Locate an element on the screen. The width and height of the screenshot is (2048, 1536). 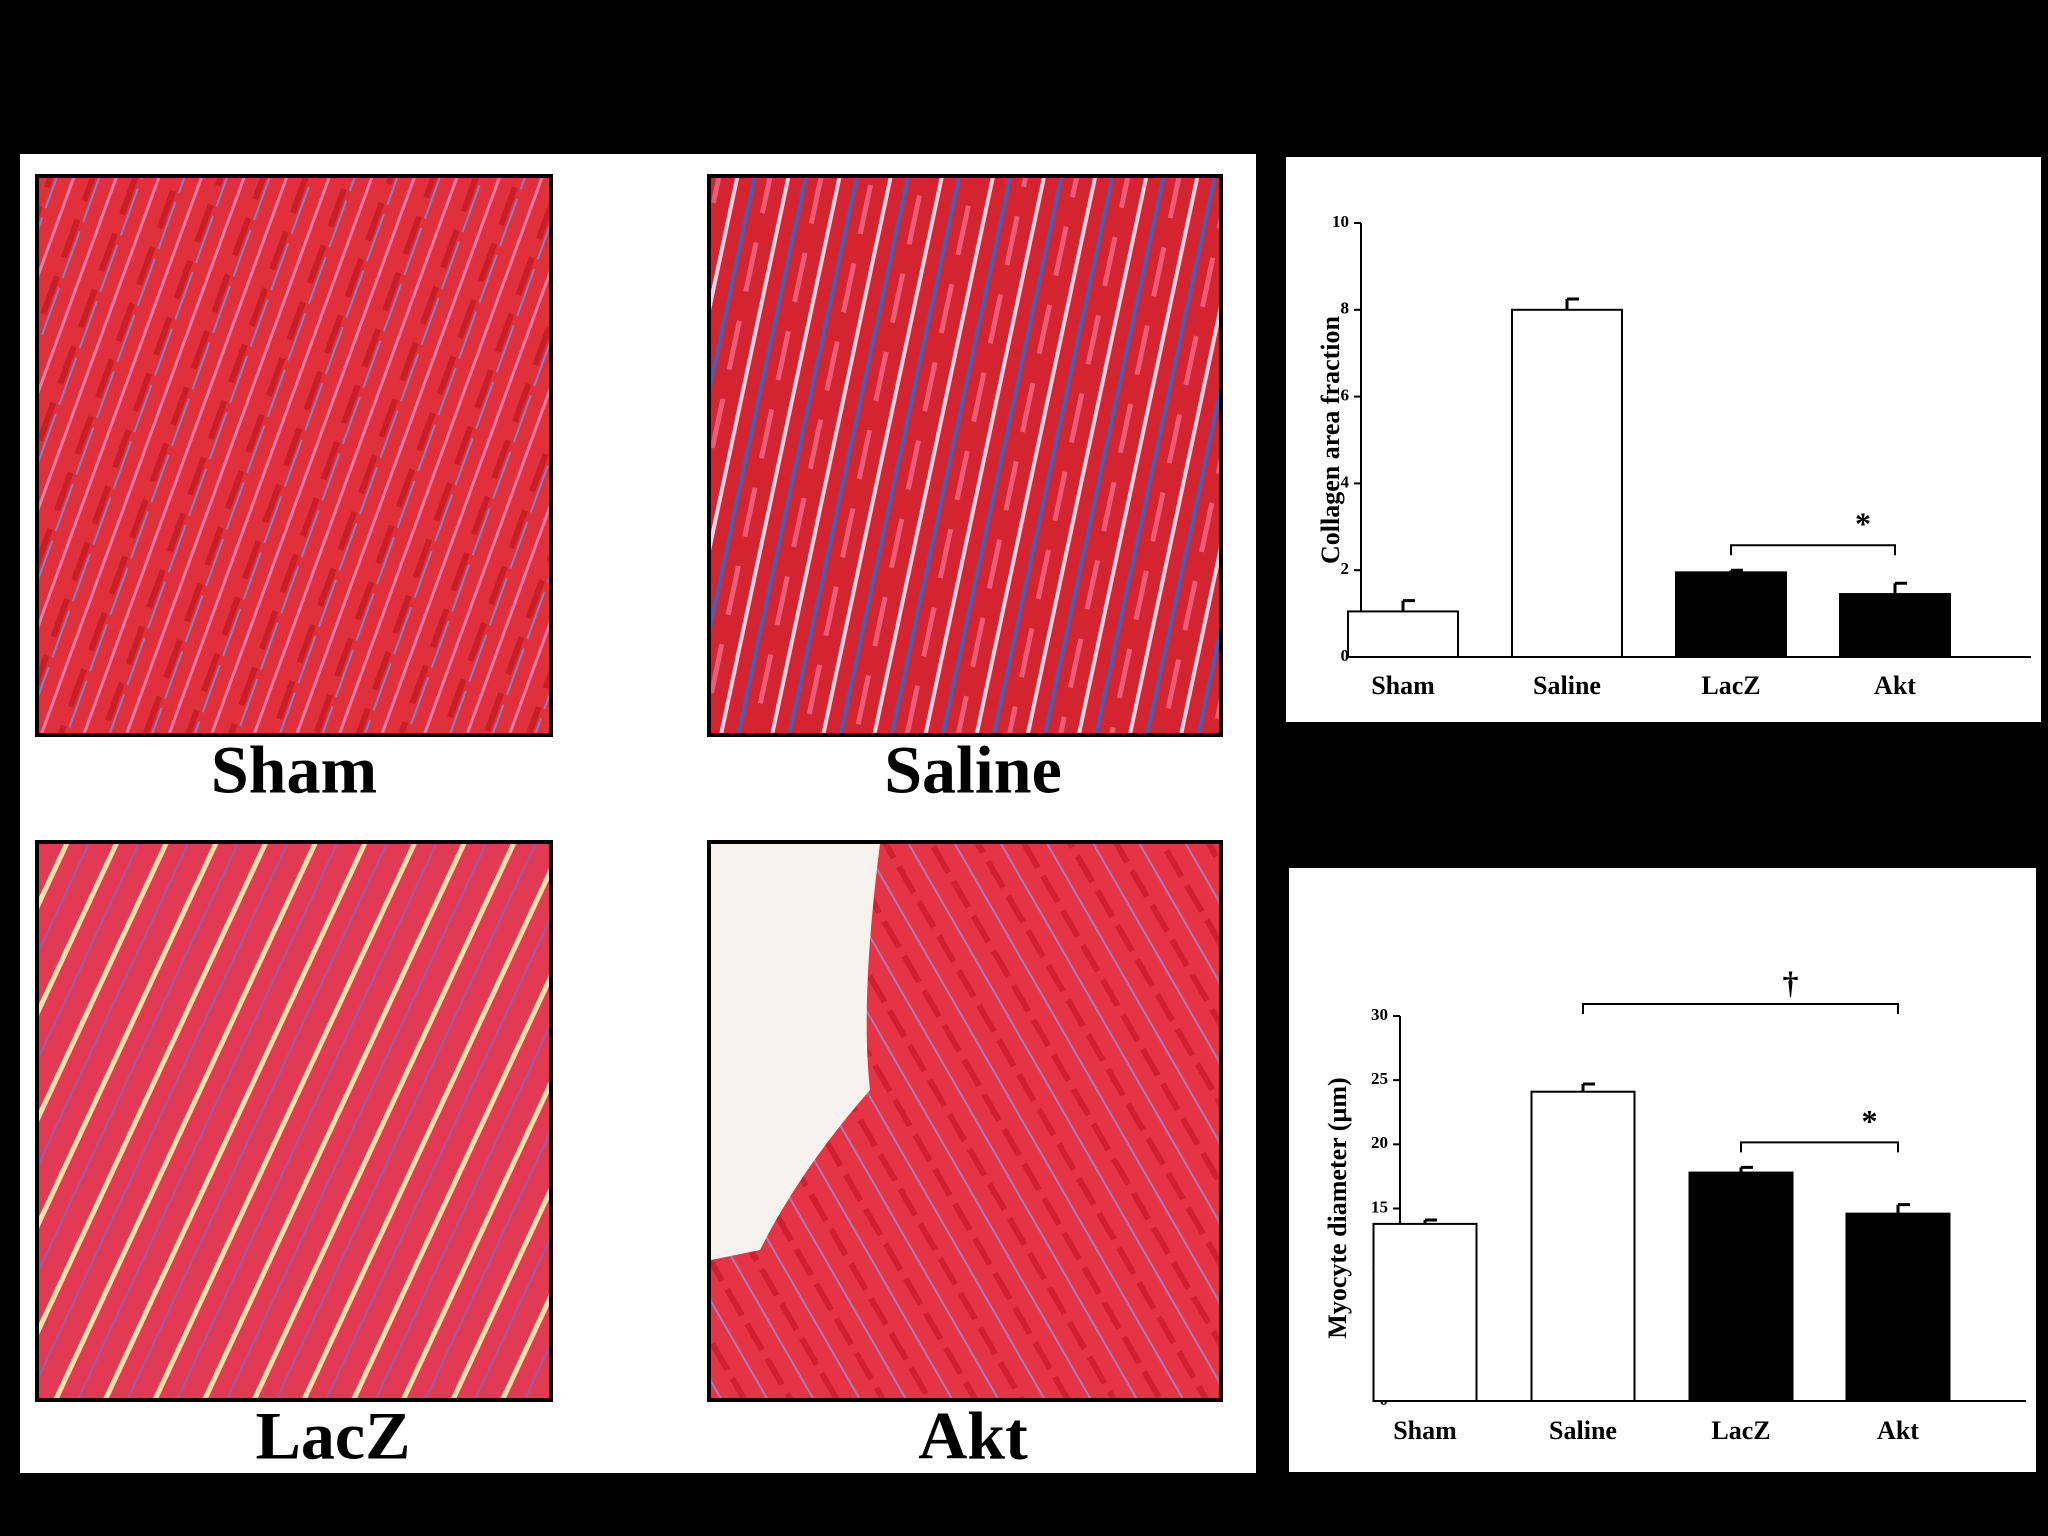
y-tick-label: 4 is located at coordinates (1345, 481).